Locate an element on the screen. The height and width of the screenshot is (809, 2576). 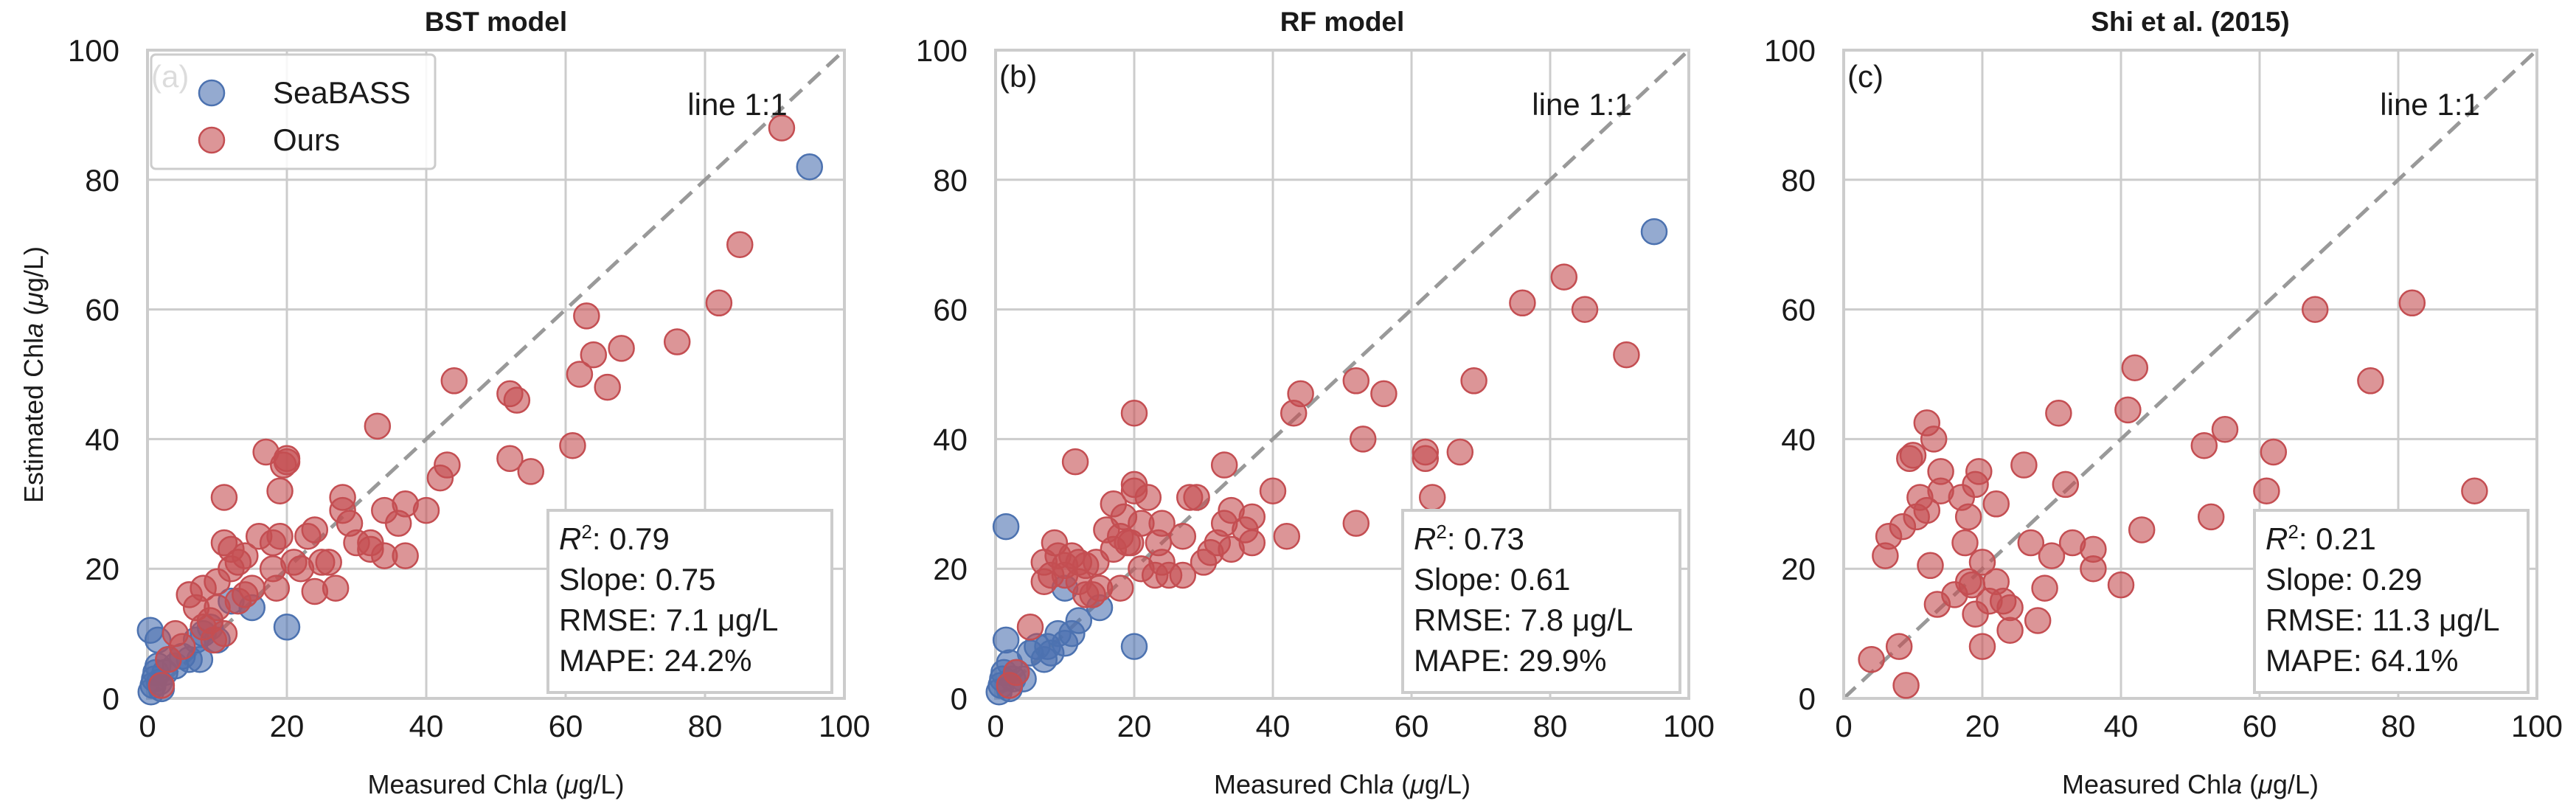
y-tick-label: 80 is located at coordinates (950, 180).